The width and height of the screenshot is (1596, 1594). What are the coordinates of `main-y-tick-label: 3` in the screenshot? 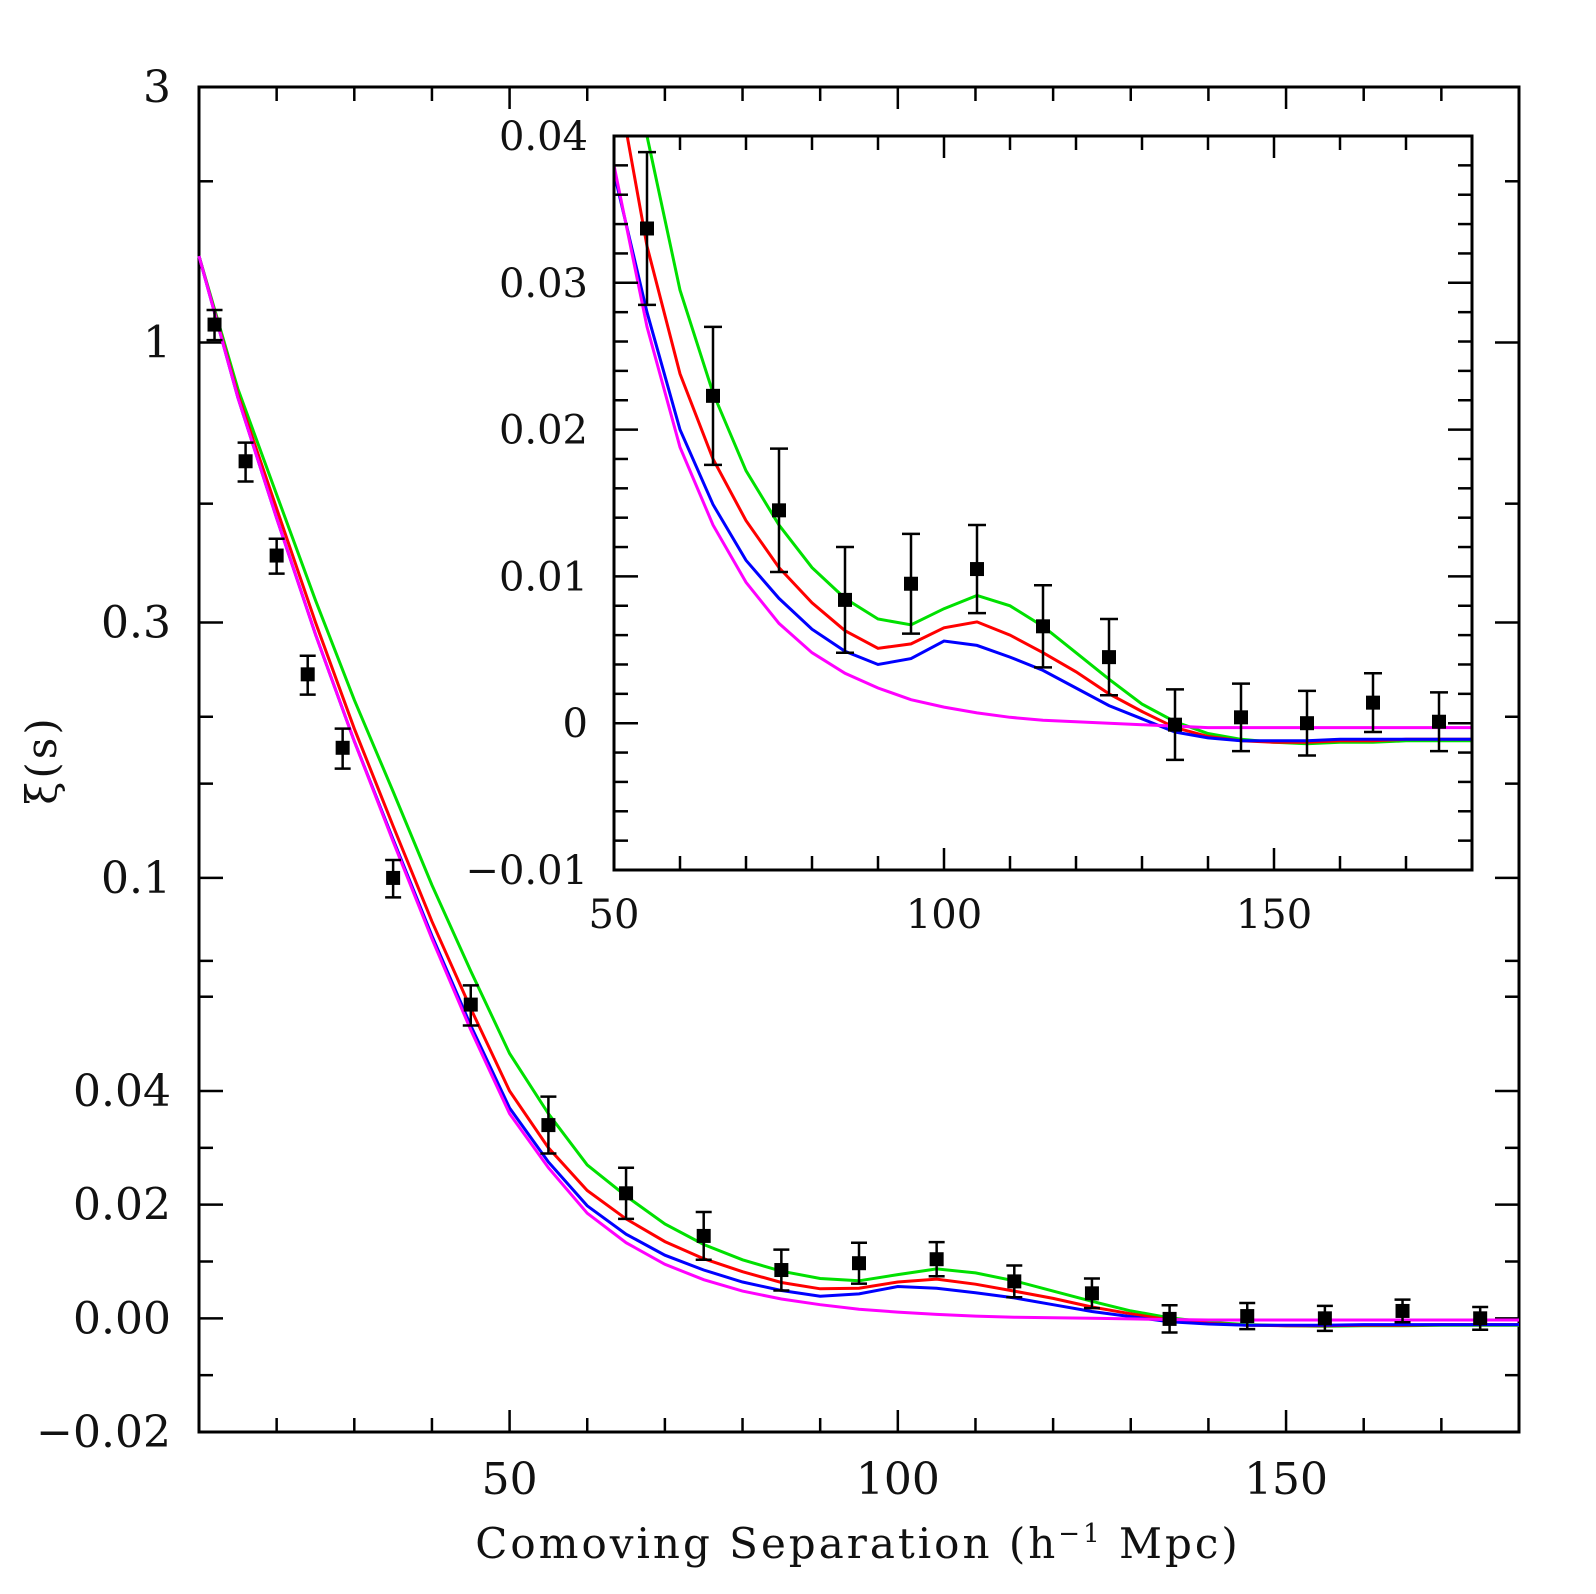 It's located at (157, 87).